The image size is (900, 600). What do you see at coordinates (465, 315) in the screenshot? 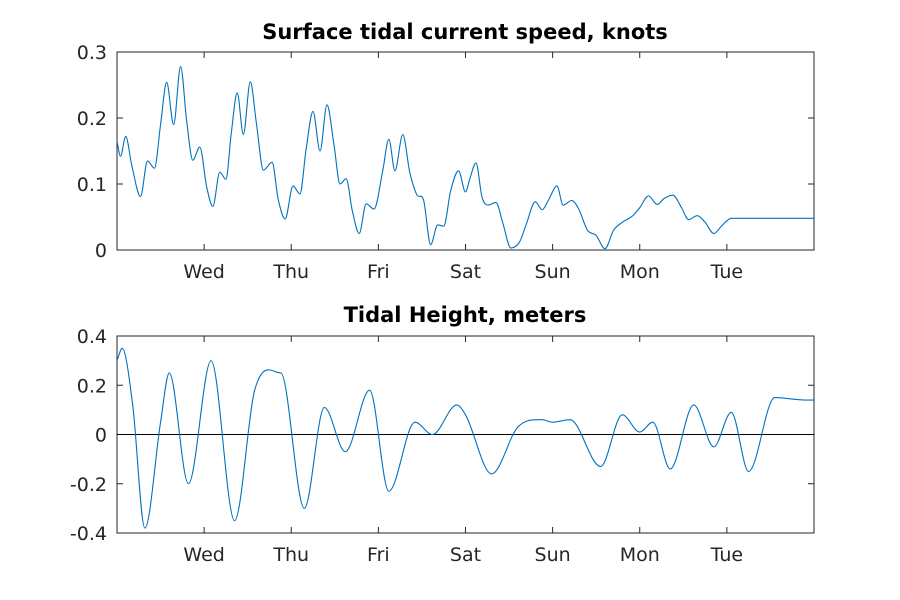
I see `tidal-height-title: Tidal Height, meters` at bounding box center [465, 315].